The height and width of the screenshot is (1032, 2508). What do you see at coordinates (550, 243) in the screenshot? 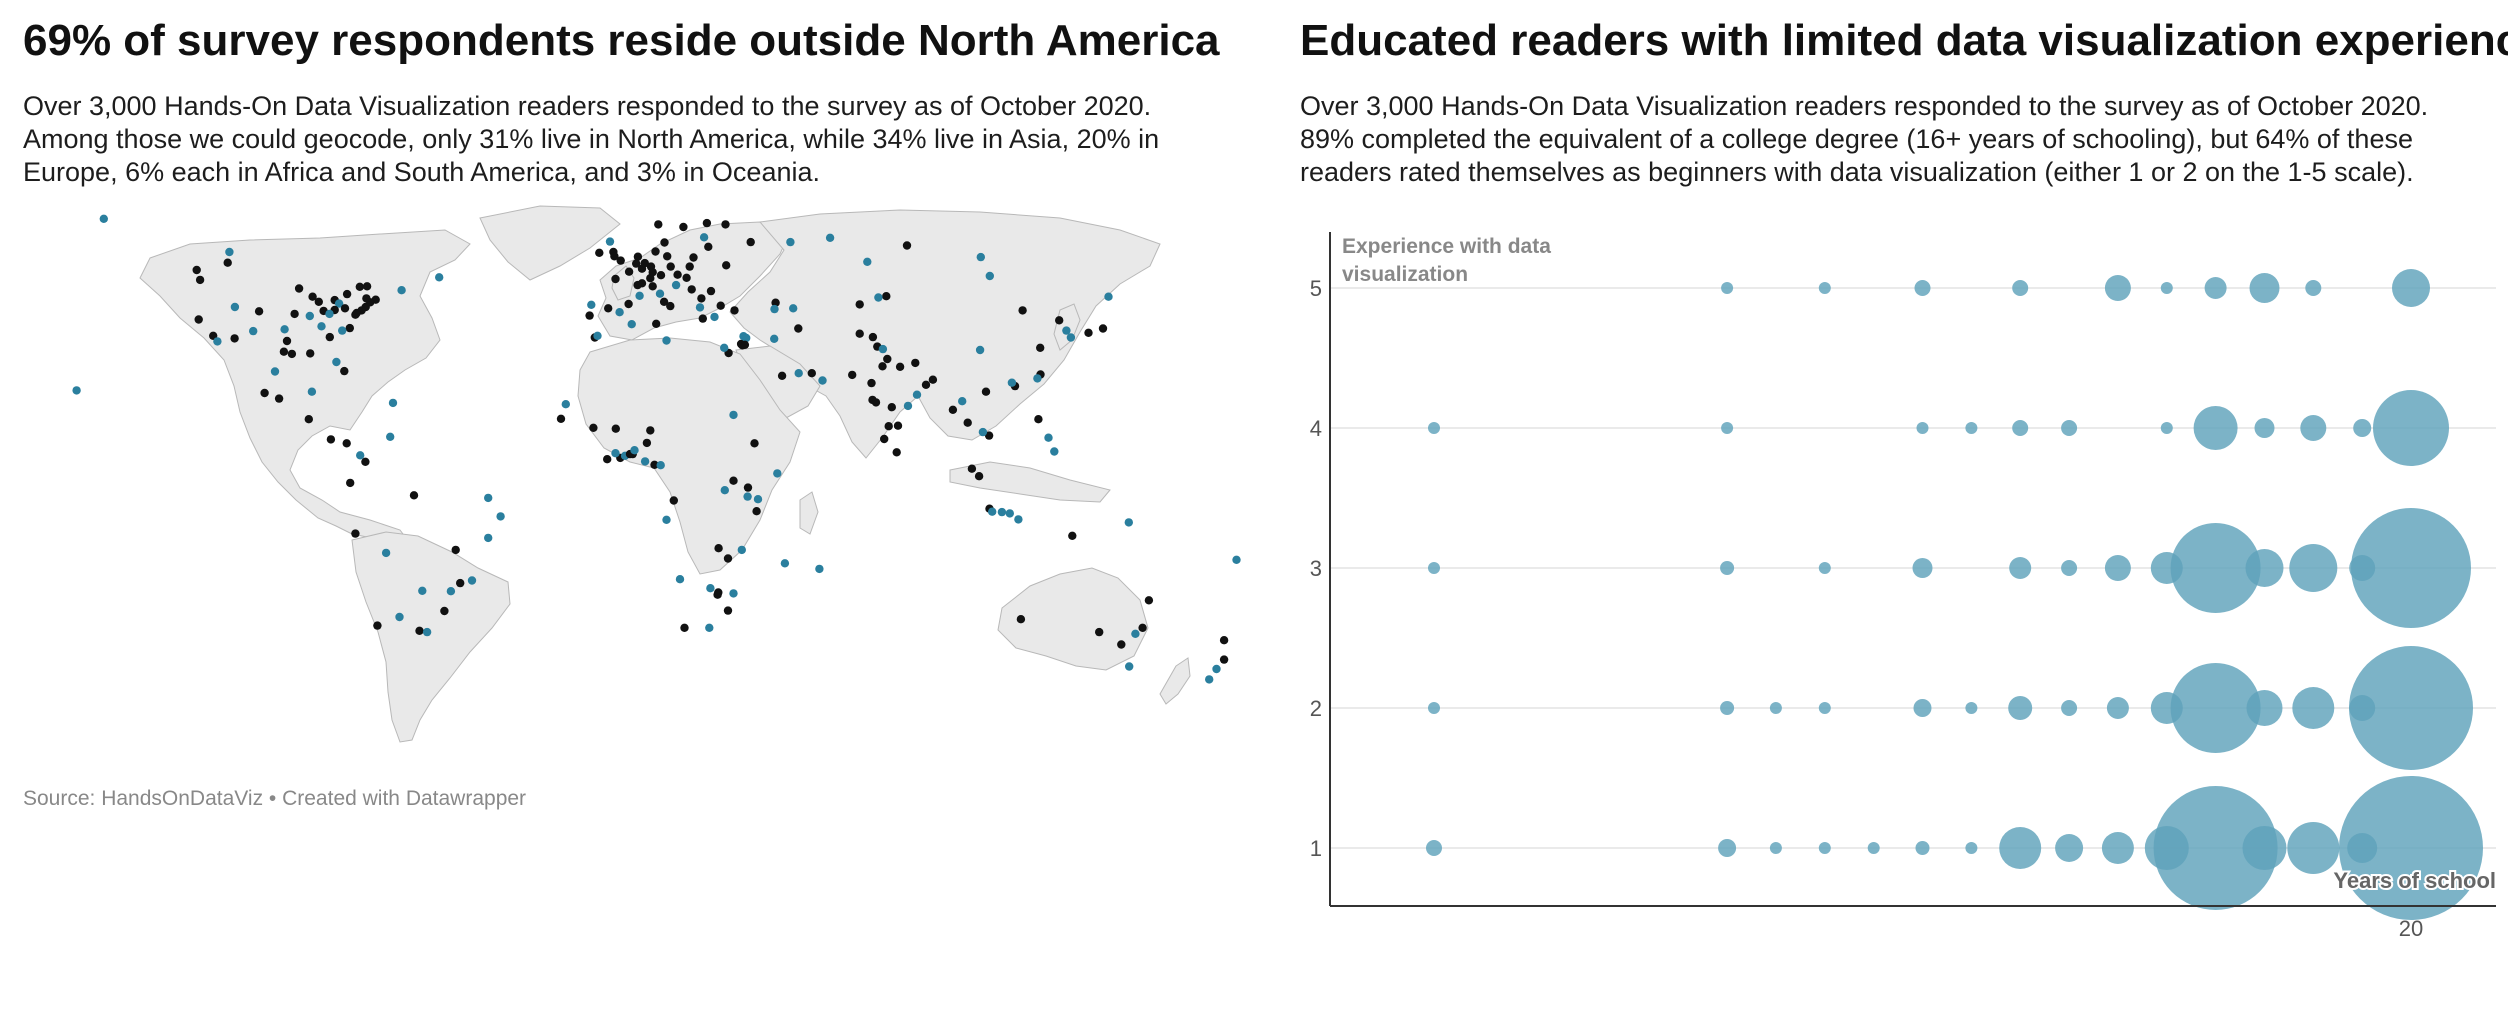
I see `land-greenland` at bounding box center [550, 243].